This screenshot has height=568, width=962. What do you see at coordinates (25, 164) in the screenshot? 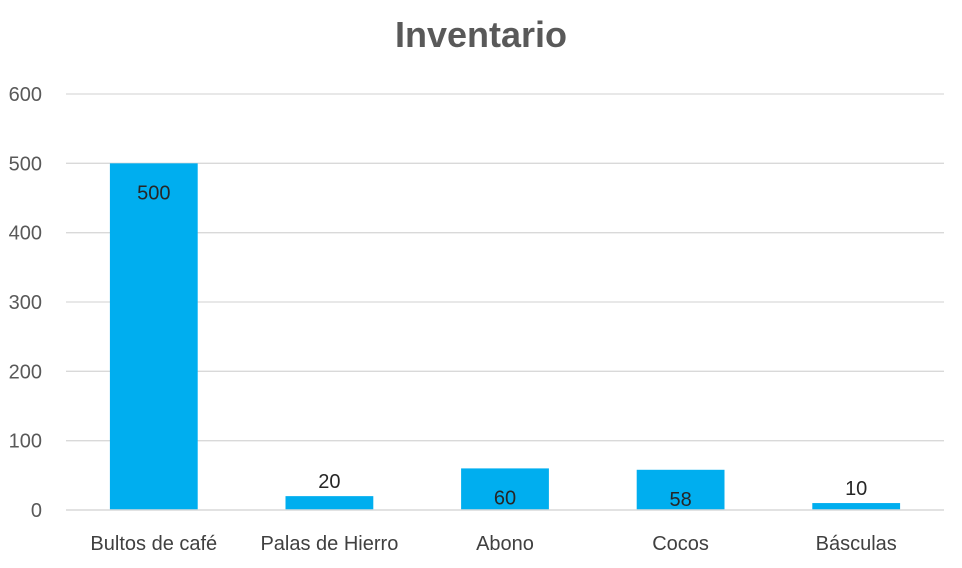
I see `y-tick-label: 500` at bounding box center [25, 164].